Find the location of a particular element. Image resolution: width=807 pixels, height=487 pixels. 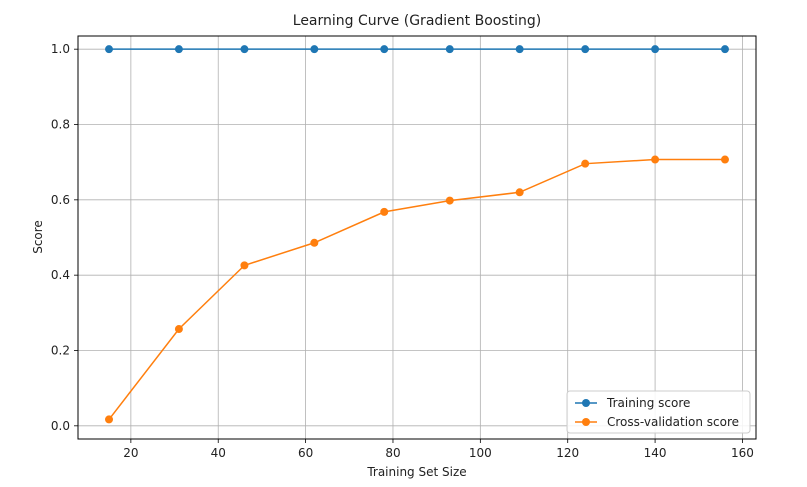

y-tick-label: 1.0 is located at coordinates (60, 49).